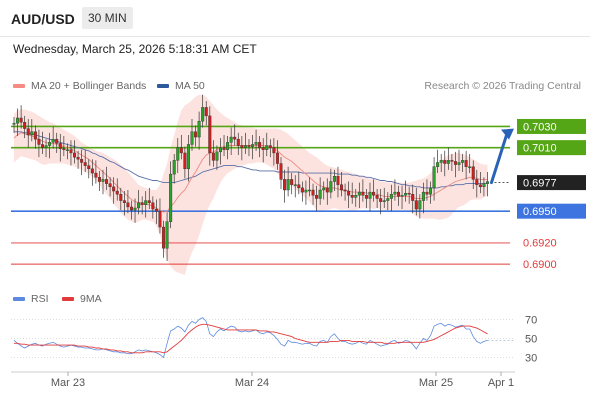 This screenshot has height=400, width=590. I want to click on header-divider, so click(295, 36).